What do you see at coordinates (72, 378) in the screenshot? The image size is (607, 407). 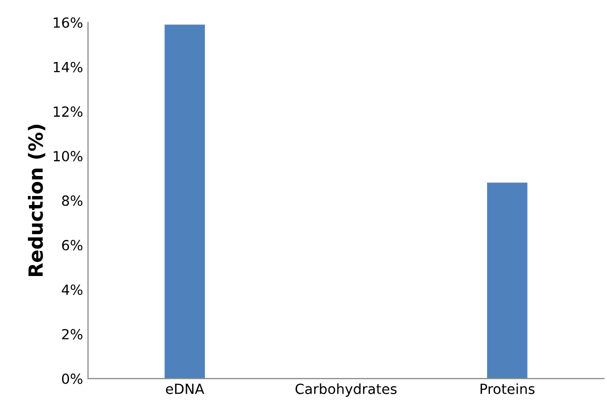 I see `y-tick-label: 0%` at bounding box center [72, 378].